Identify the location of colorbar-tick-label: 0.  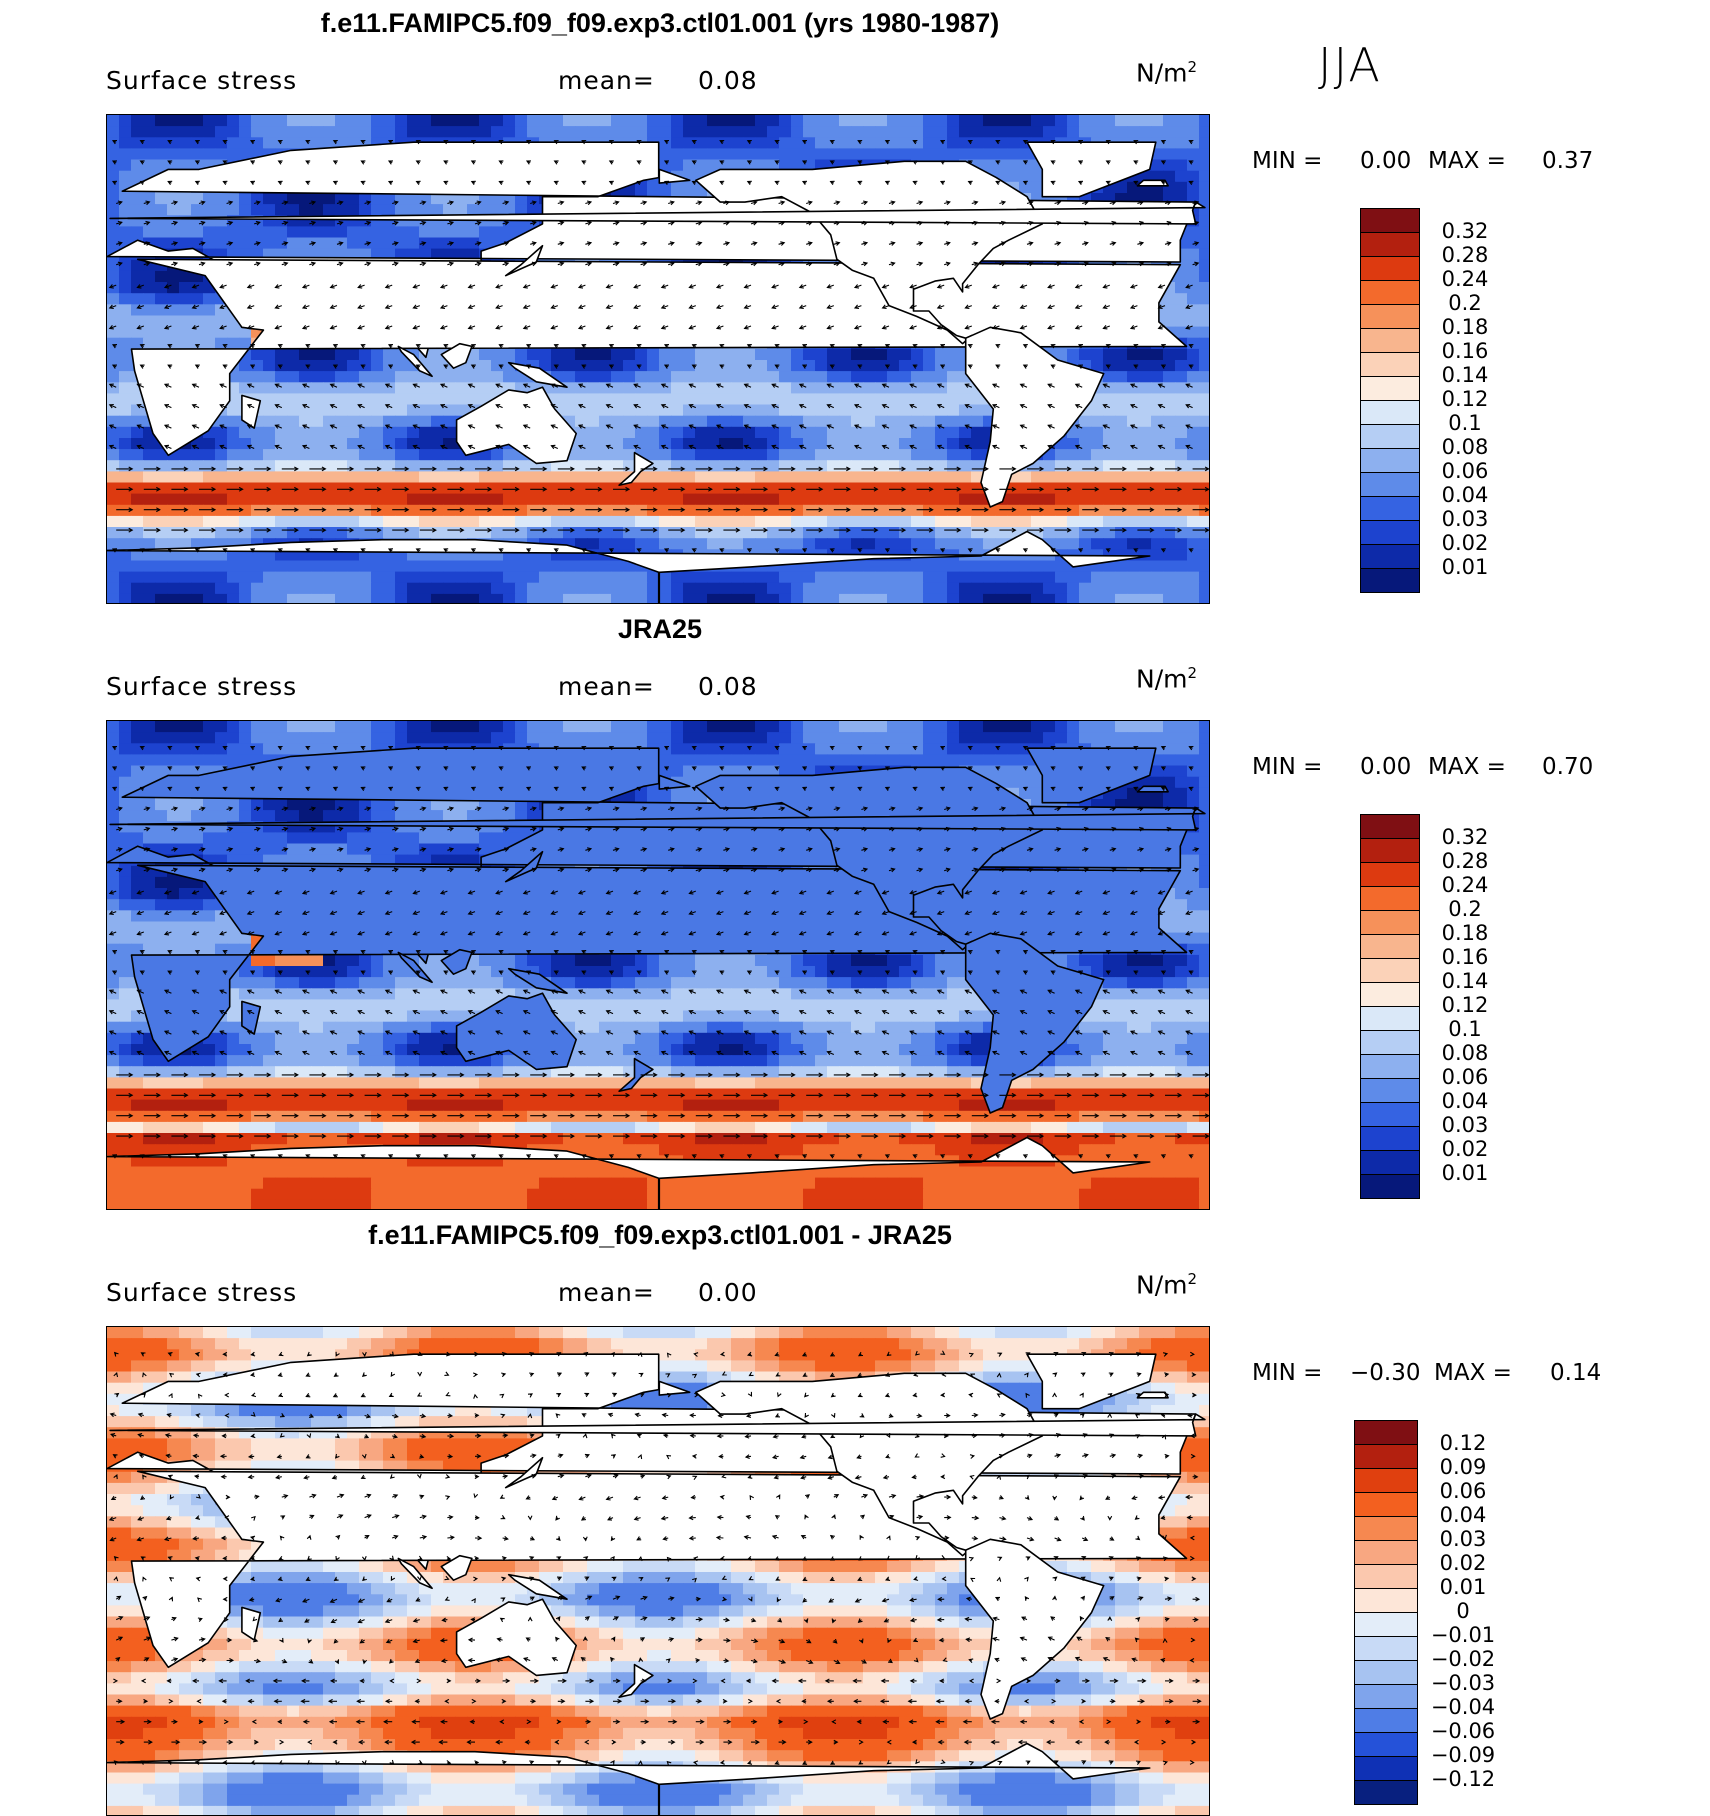
(1463, 1611).